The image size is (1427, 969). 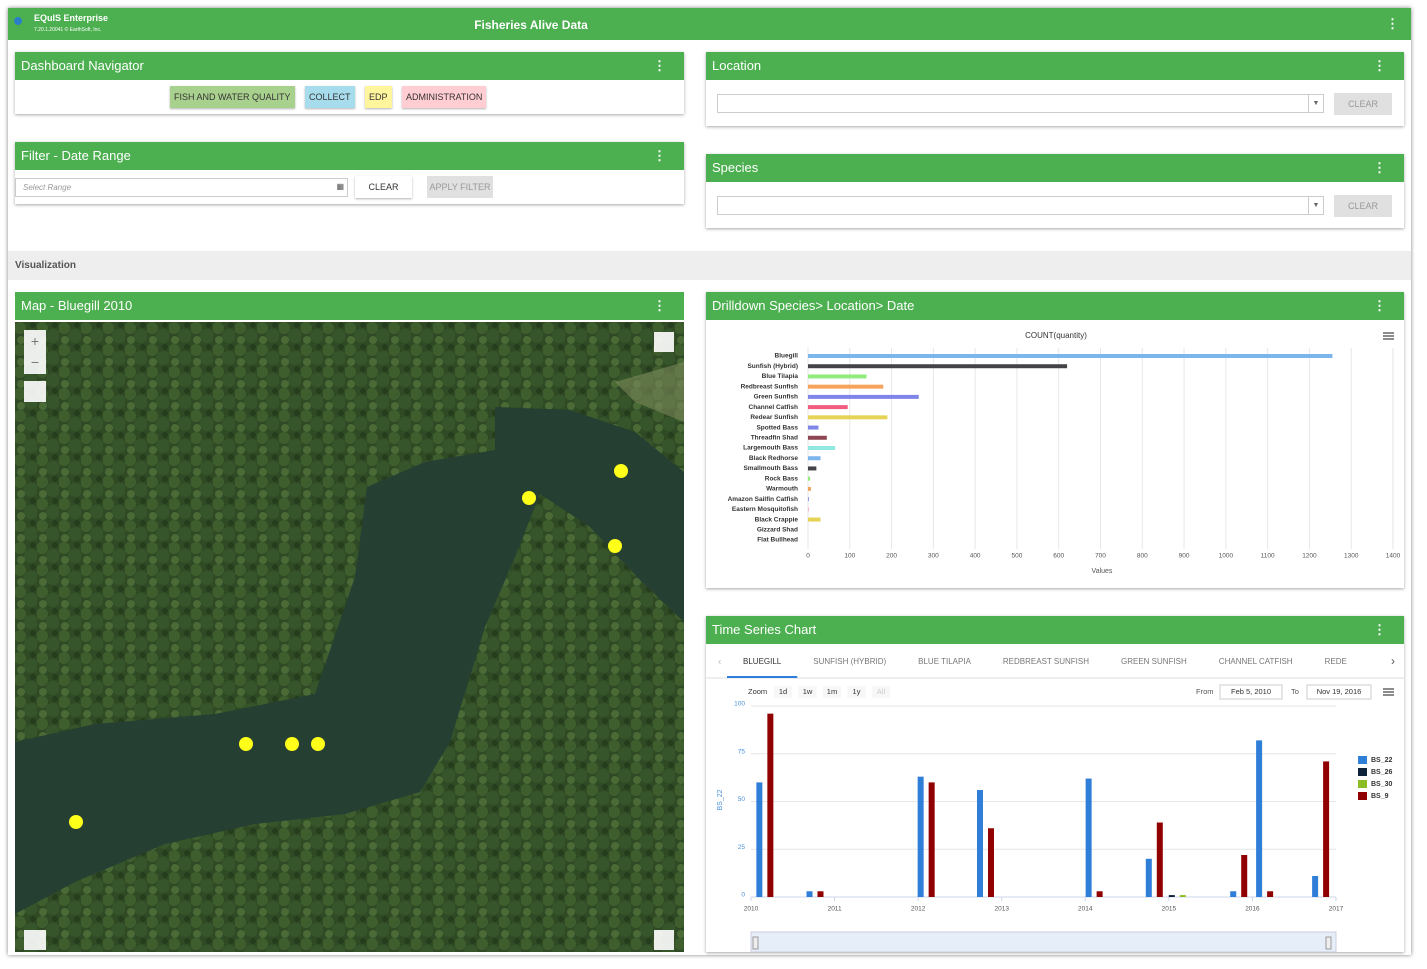 I want to click on tab: GREEN SUNFISH, so click(x=1154, y=661).